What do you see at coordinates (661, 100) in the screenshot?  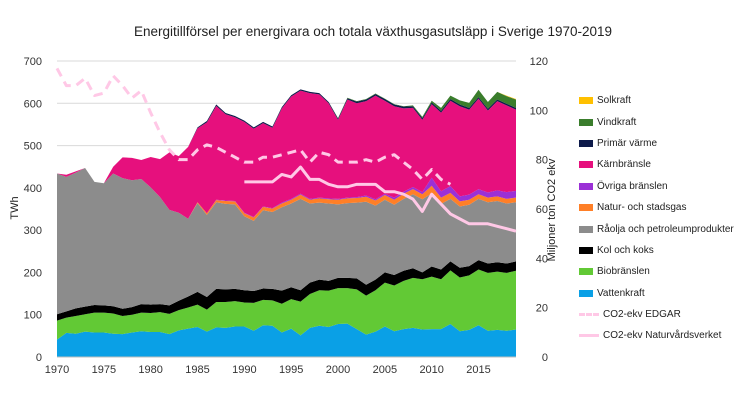 I see `legend-item-solkraft: Solkraft` at bounding box center [661, 100].